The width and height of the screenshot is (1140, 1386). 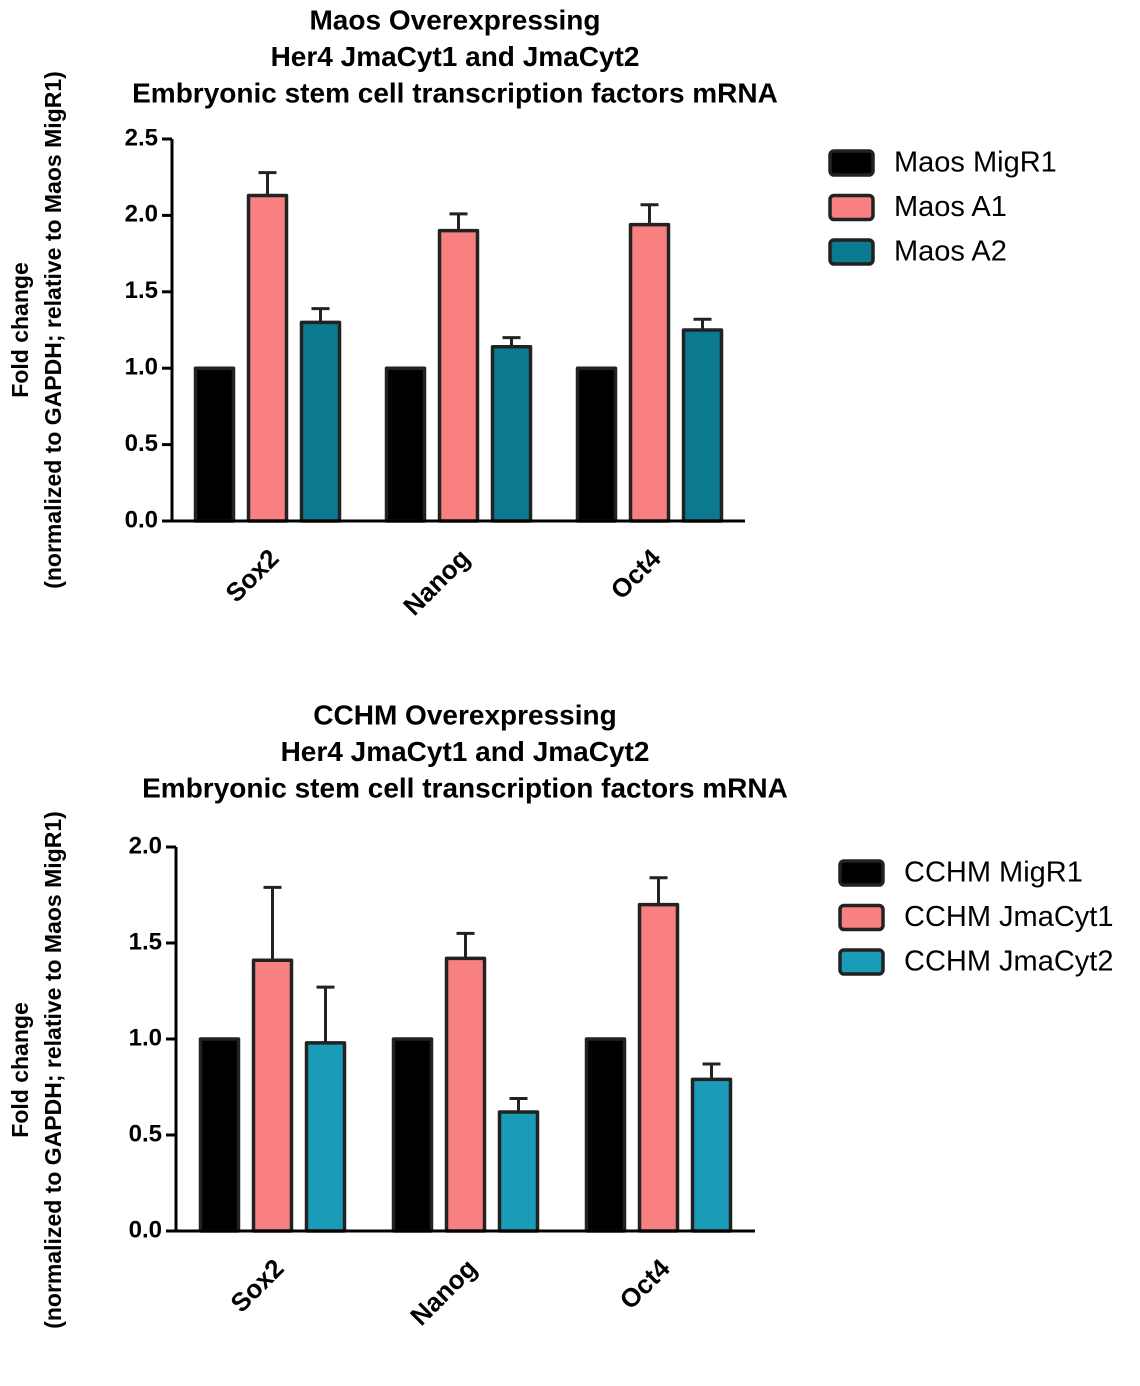 I want to click on legend-label: Maos A2, so click(x=950, y=252).